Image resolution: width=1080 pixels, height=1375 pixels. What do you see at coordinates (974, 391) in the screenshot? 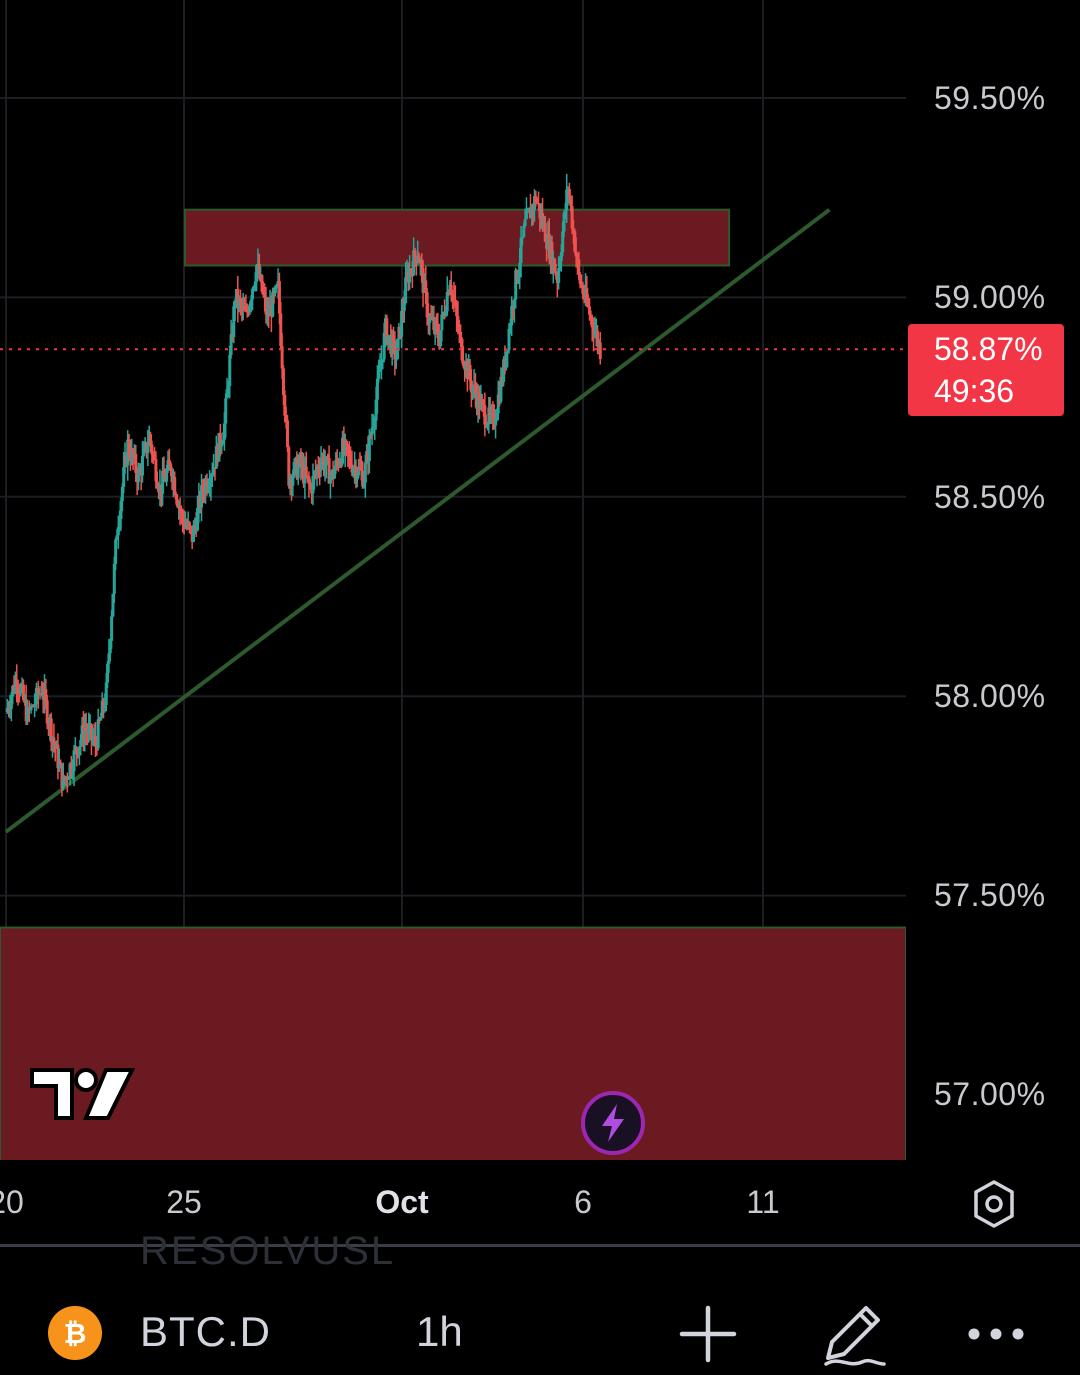
I see `bar-countdown: 49:36` at bounding box center [974, 391].